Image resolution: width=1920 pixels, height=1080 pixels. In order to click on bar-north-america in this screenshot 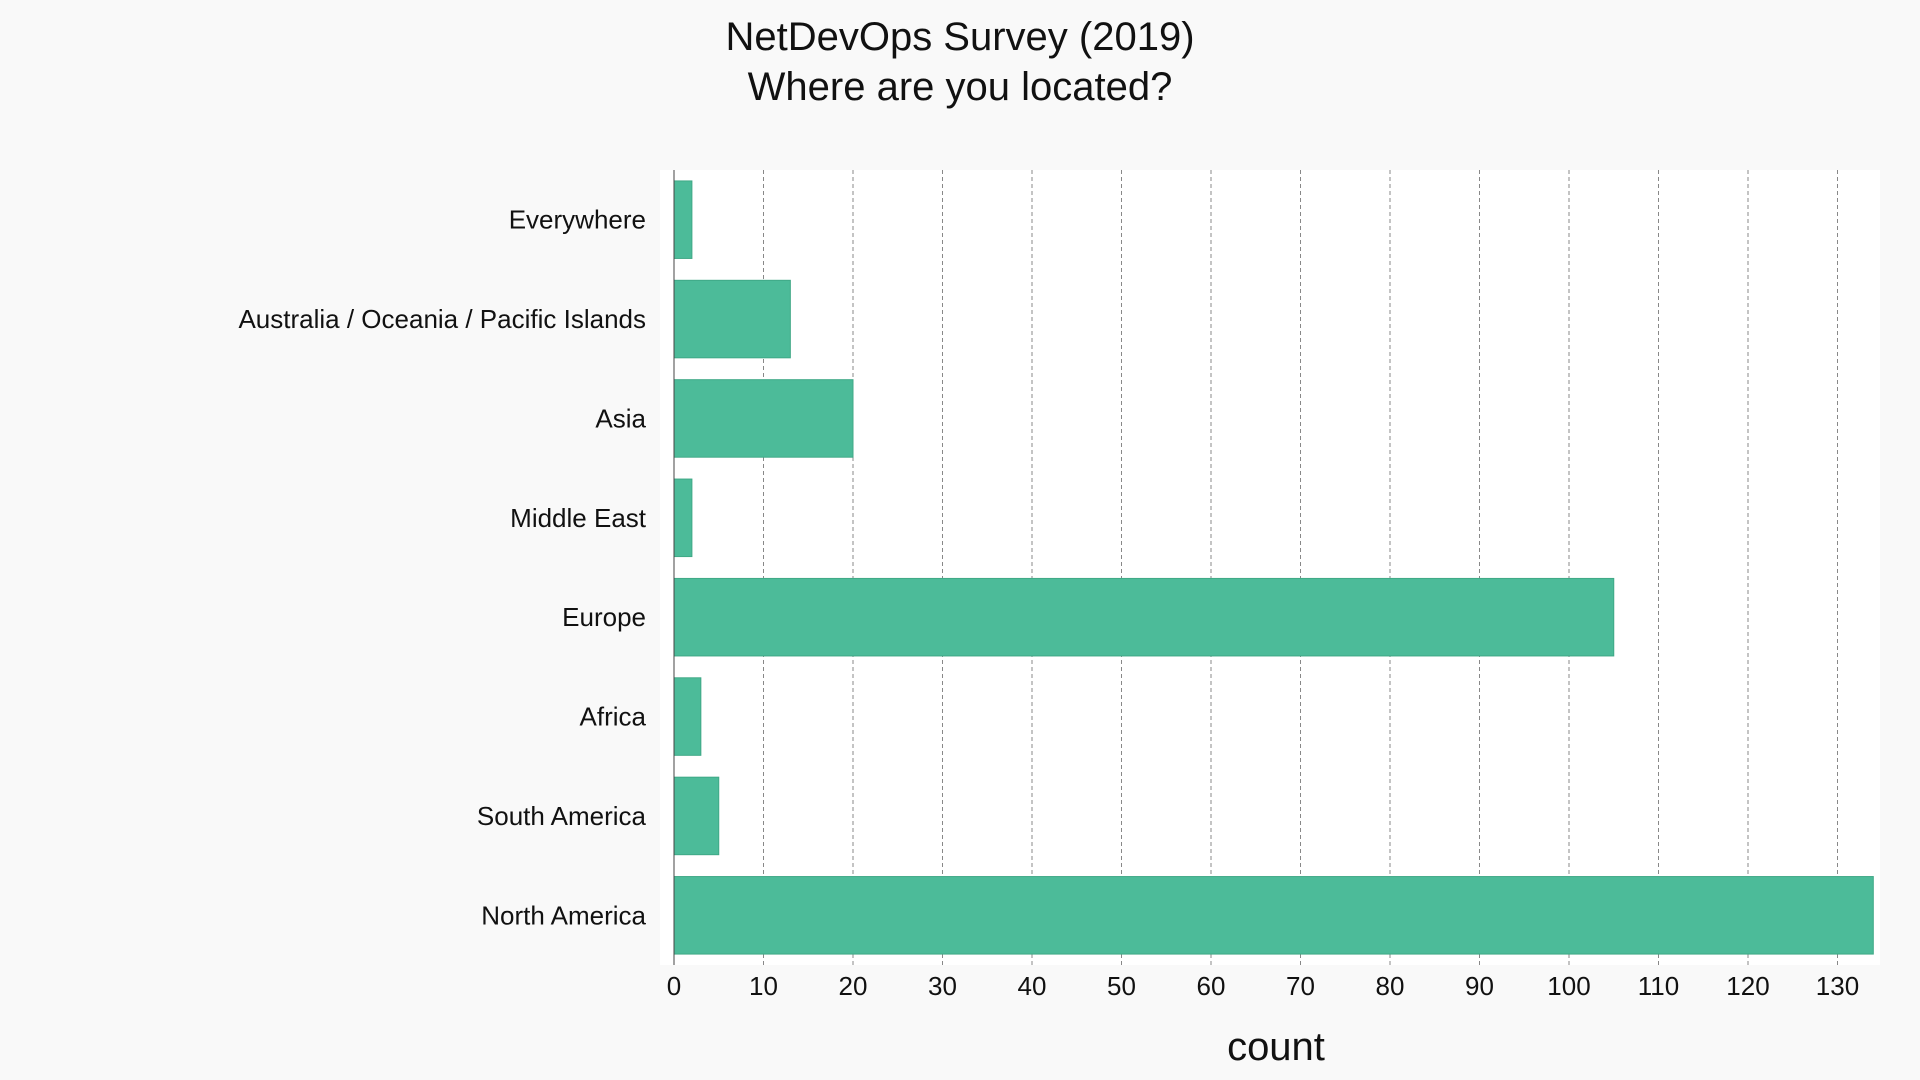, I will do `click(1273, 915)`.